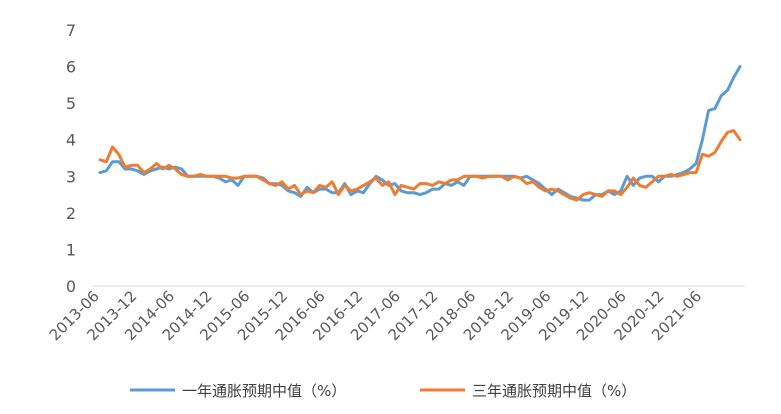  I want to click on y-axis: 0 1 2 3 4 5 6 7, so click(71, 158).